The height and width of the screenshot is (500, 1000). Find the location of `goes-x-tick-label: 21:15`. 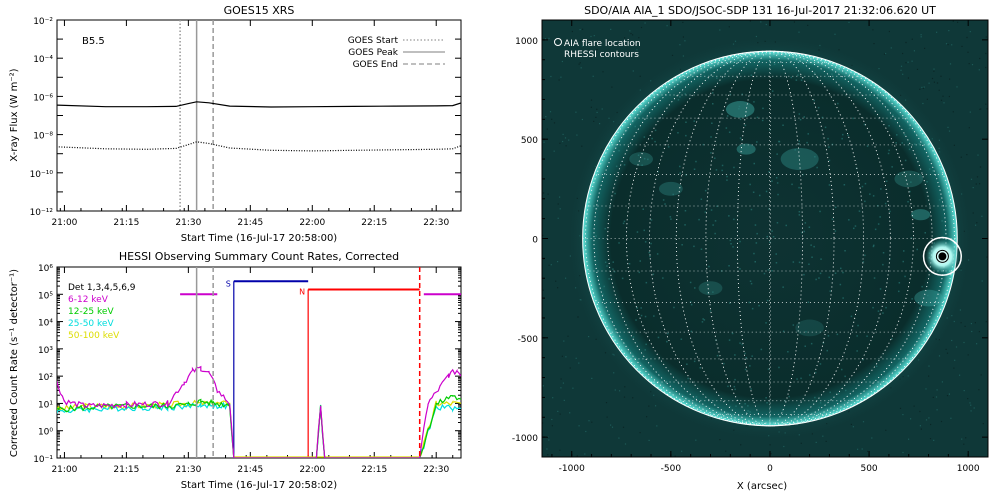

goes-x-tick-label: 21:15 is located at coordinates (126, 223).